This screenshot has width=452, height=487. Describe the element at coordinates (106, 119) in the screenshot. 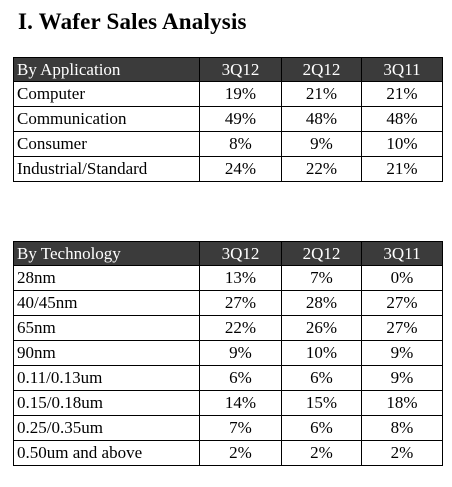

I see `row-label: Communication` at that location.